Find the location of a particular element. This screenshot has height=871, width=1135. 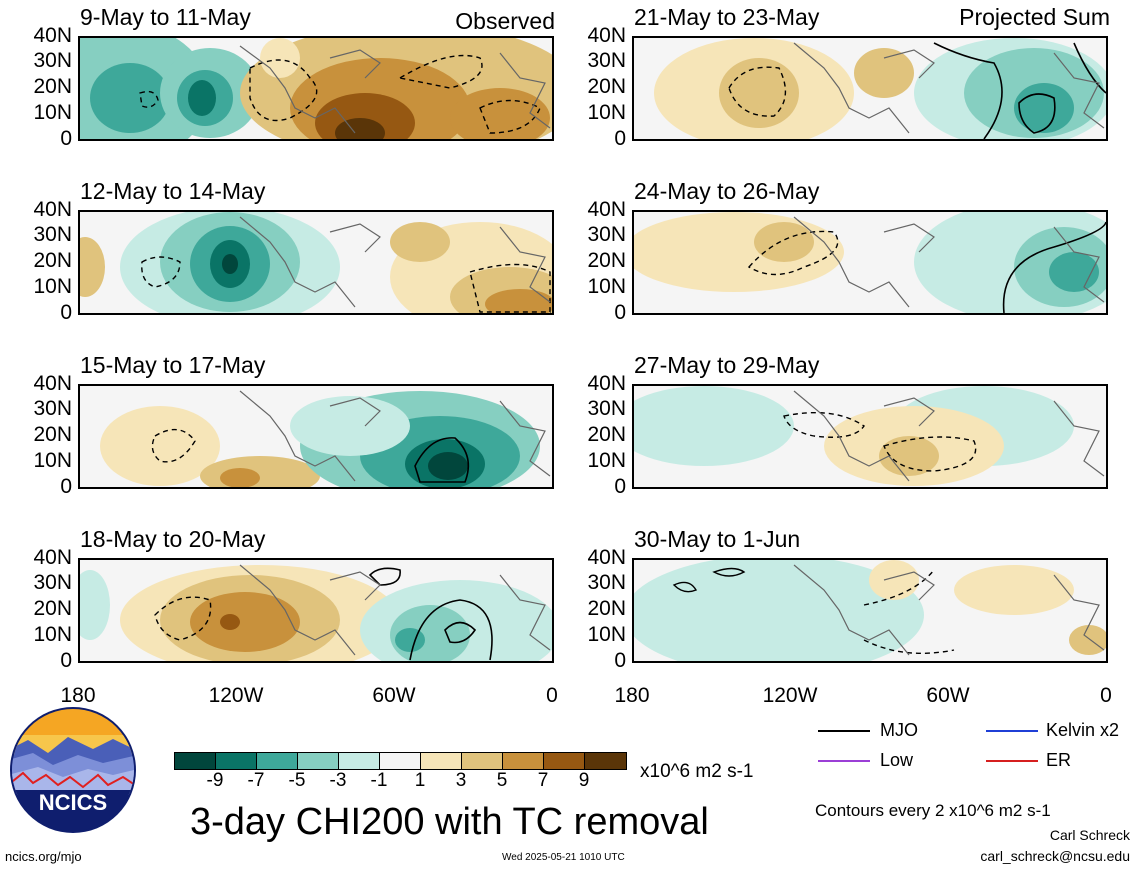

legend-line-kelvin is located at coordinates (1012, 731).